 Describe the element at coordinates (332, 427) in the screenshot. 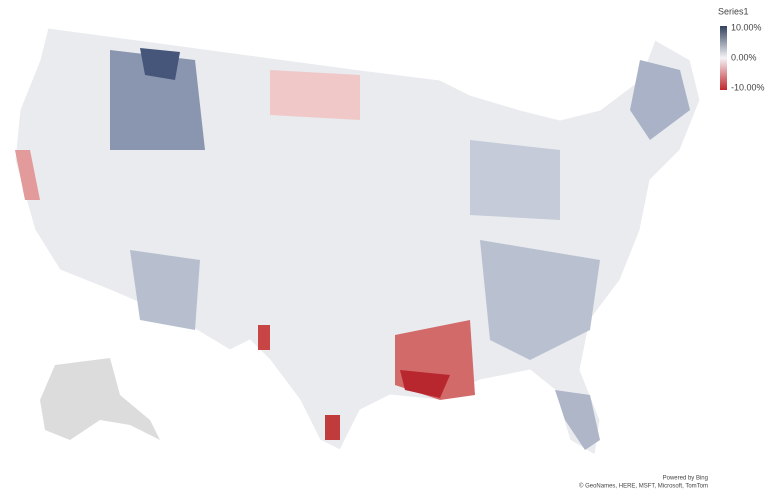

I see `region-texas-south` at that location.